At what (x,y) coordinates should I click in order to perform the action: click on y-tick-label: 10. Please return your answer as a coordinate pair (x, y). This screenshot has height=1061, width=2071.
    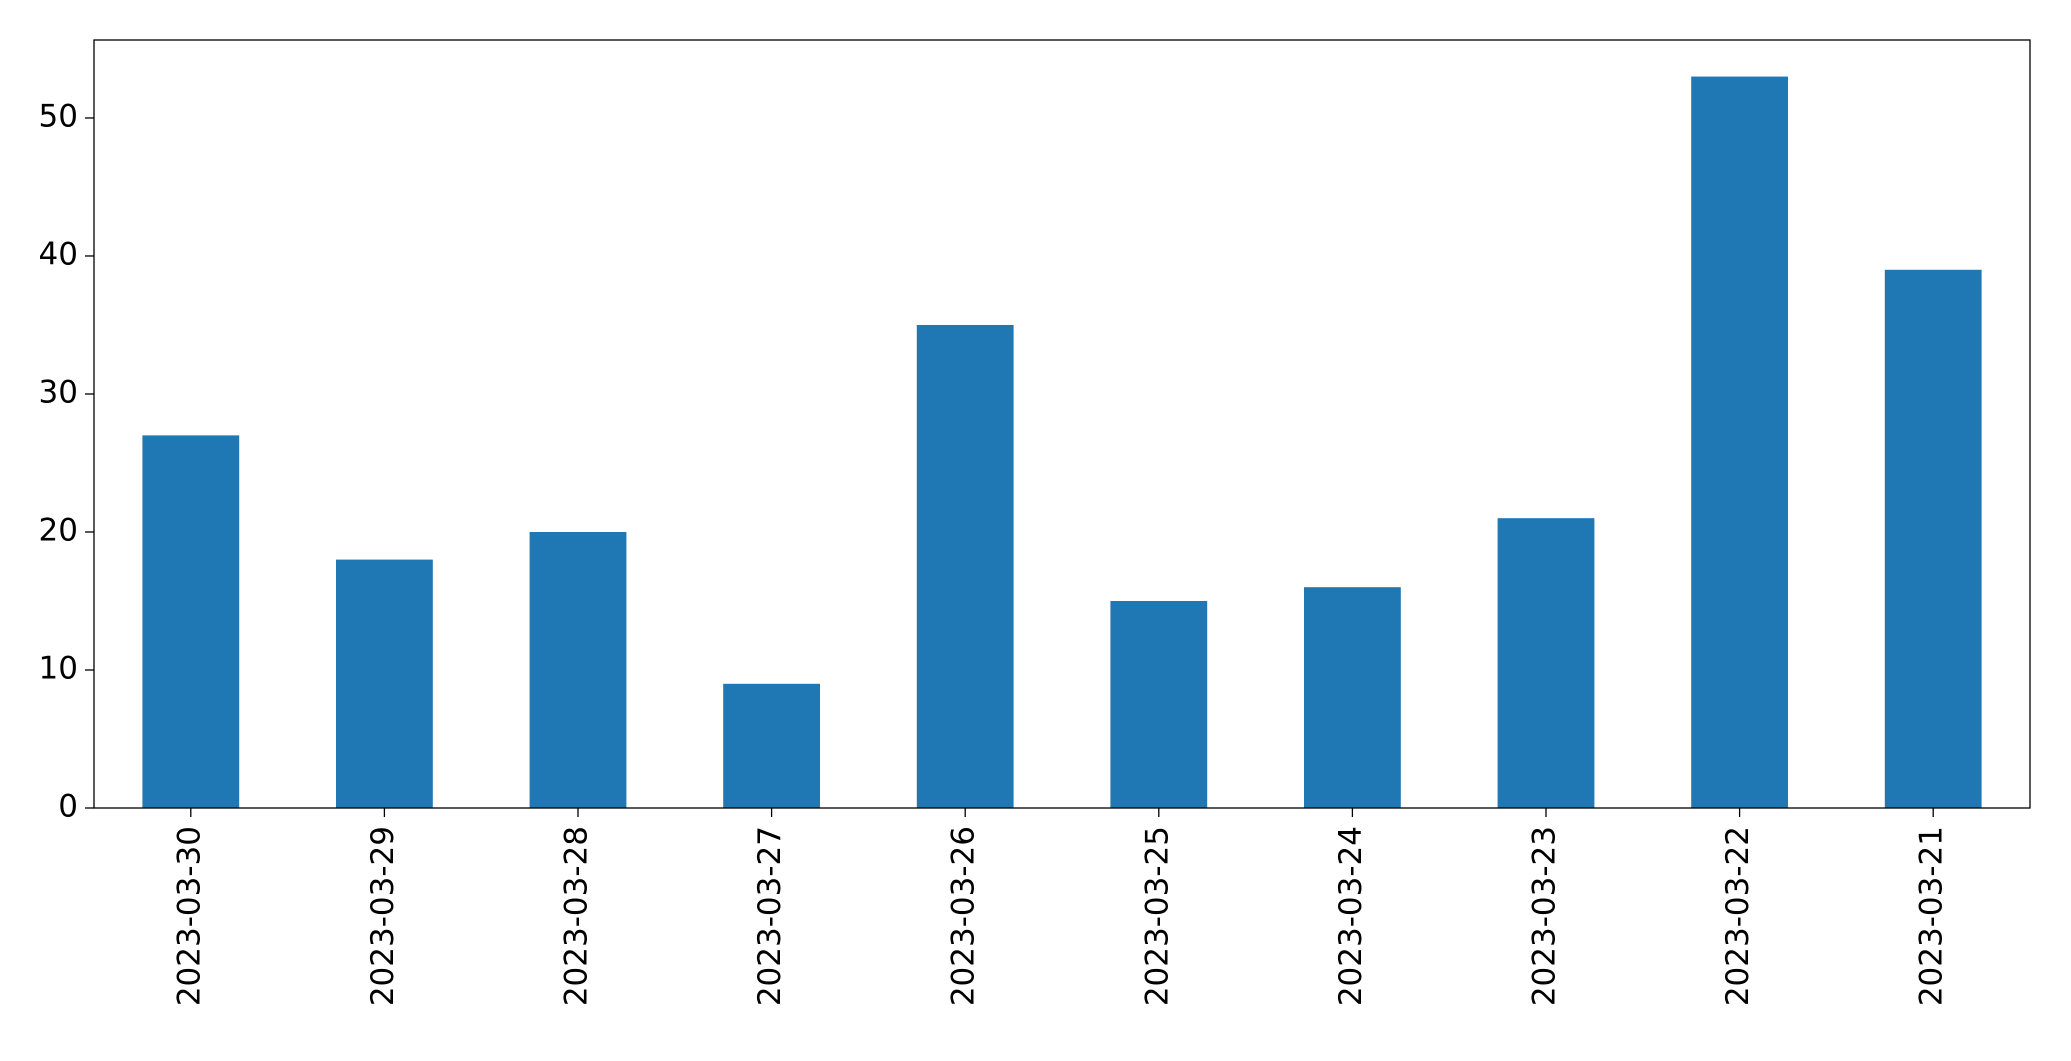
    Looking at the image, I should click on (58, 668).